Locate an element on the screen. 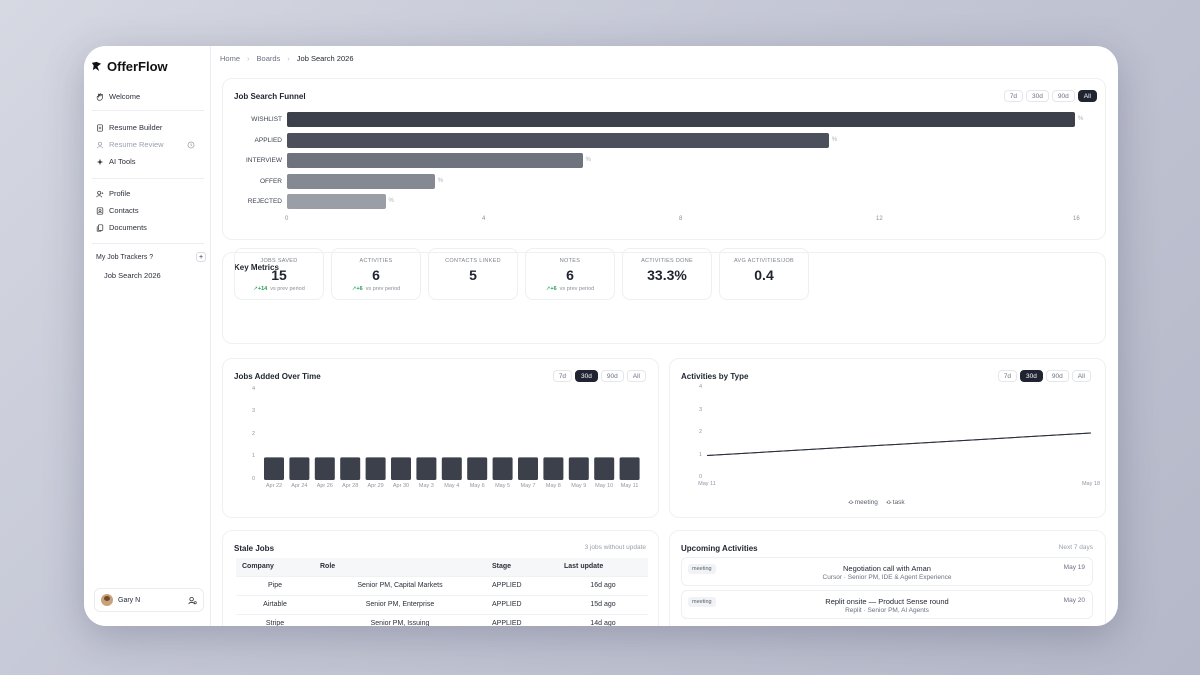  sparkle-icon is located at coordinates (100, 161).